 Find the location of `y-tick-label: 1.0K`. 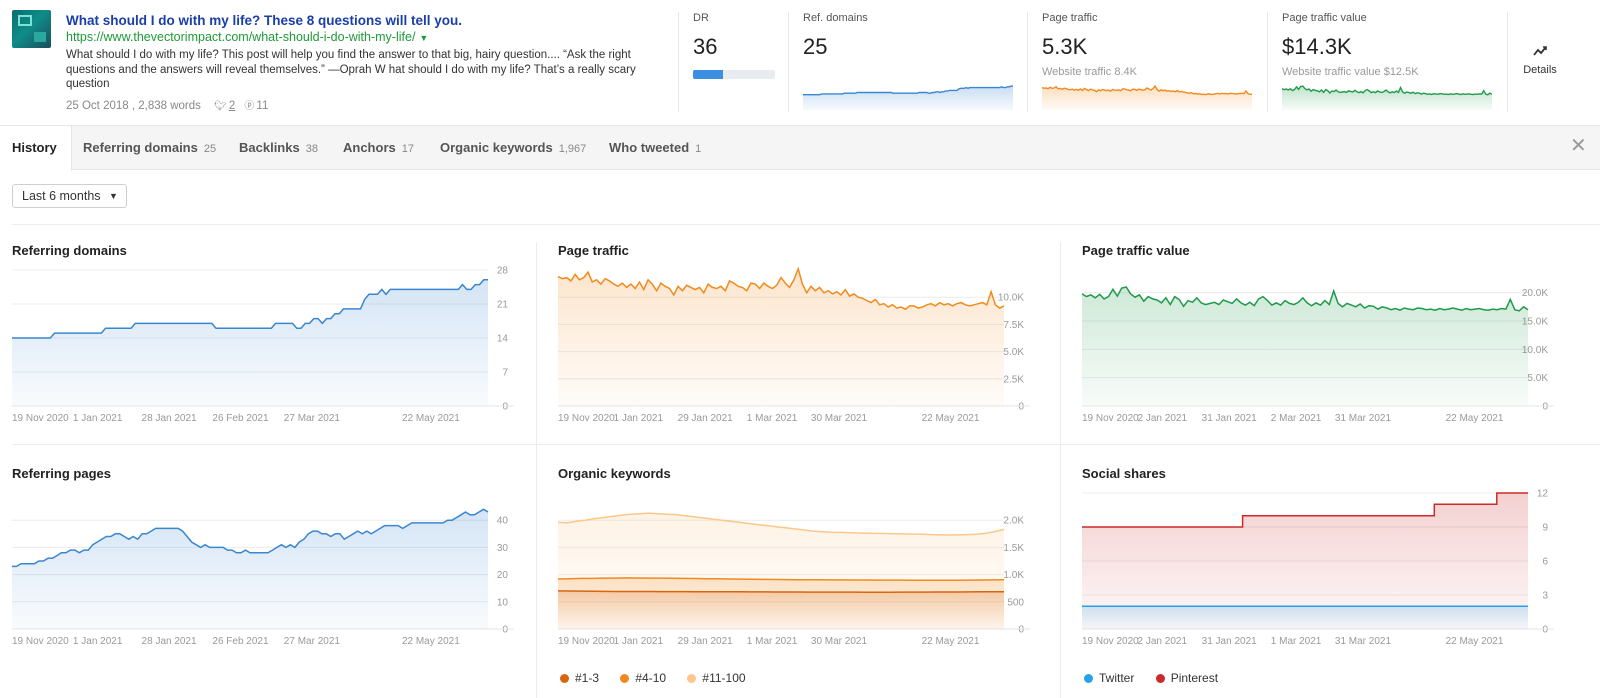

y-tick-label: 1.0K is located at coordinates (1013, 575).